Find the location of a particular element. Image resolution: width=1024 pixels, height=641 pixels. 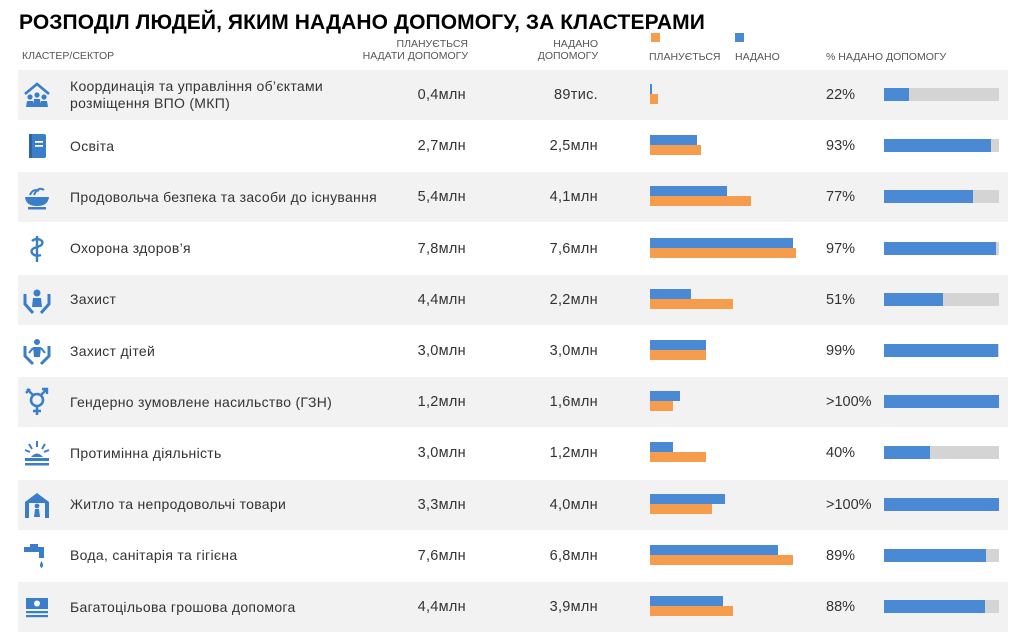

food-bowl-icon is located at coordinates (37, 199).